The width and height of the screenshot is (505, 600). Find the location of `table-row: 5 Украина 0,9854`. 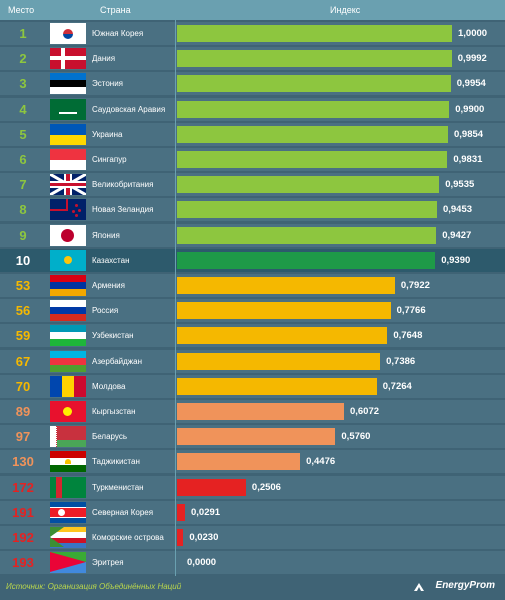

table-row: 5 Украина 0,9854 is located at coordinates (252, 134).